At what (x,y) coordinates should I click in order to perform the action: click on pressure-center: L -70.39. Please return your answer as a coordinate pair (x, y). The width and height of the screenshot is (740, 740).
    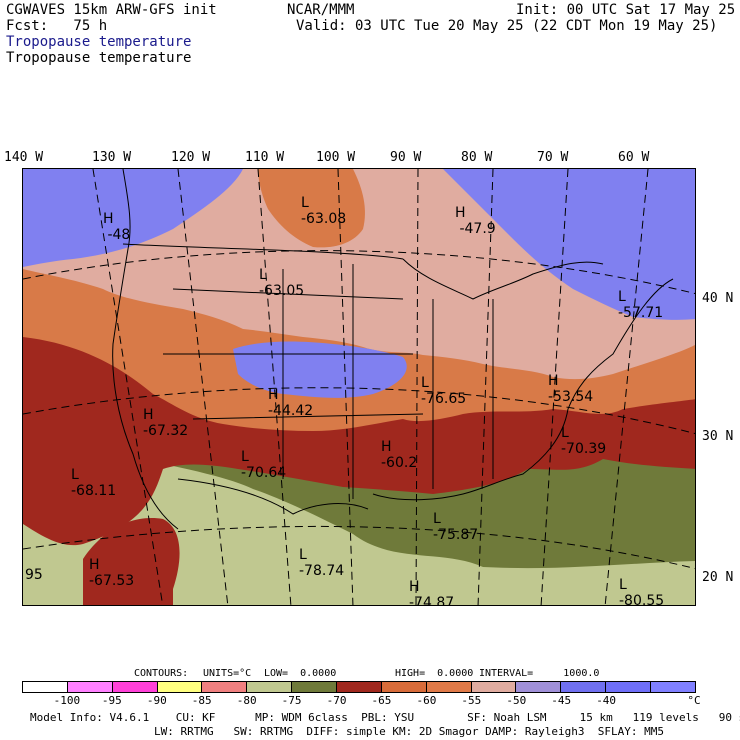
    Looking at the image, I should click on (584, 441).